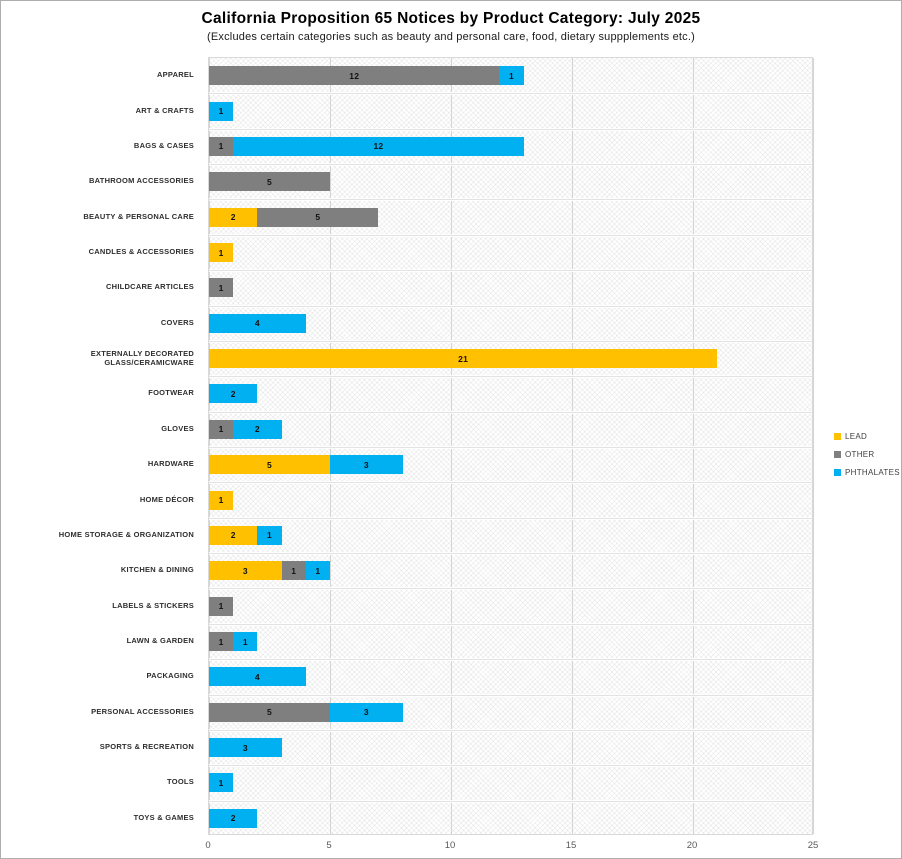  I want to click on category-label: COVERS, so click(177, 322).